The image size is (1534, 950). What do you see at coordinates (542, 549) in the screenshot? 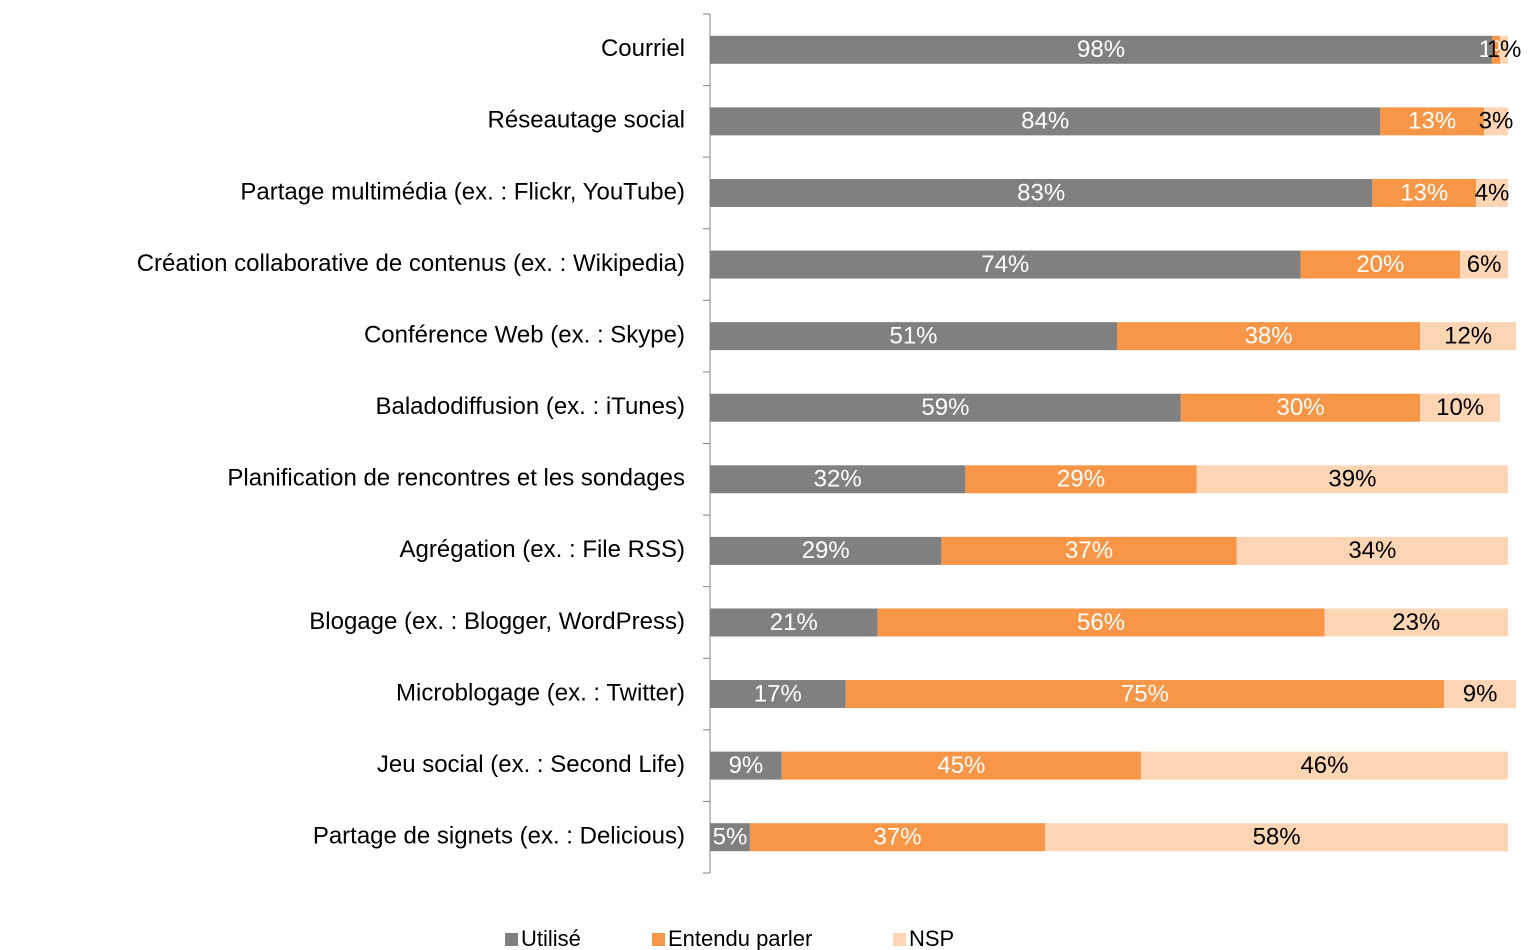
I see `category-label: Agrégation (ex. : File RSS)` at bounding box center [542, 549].